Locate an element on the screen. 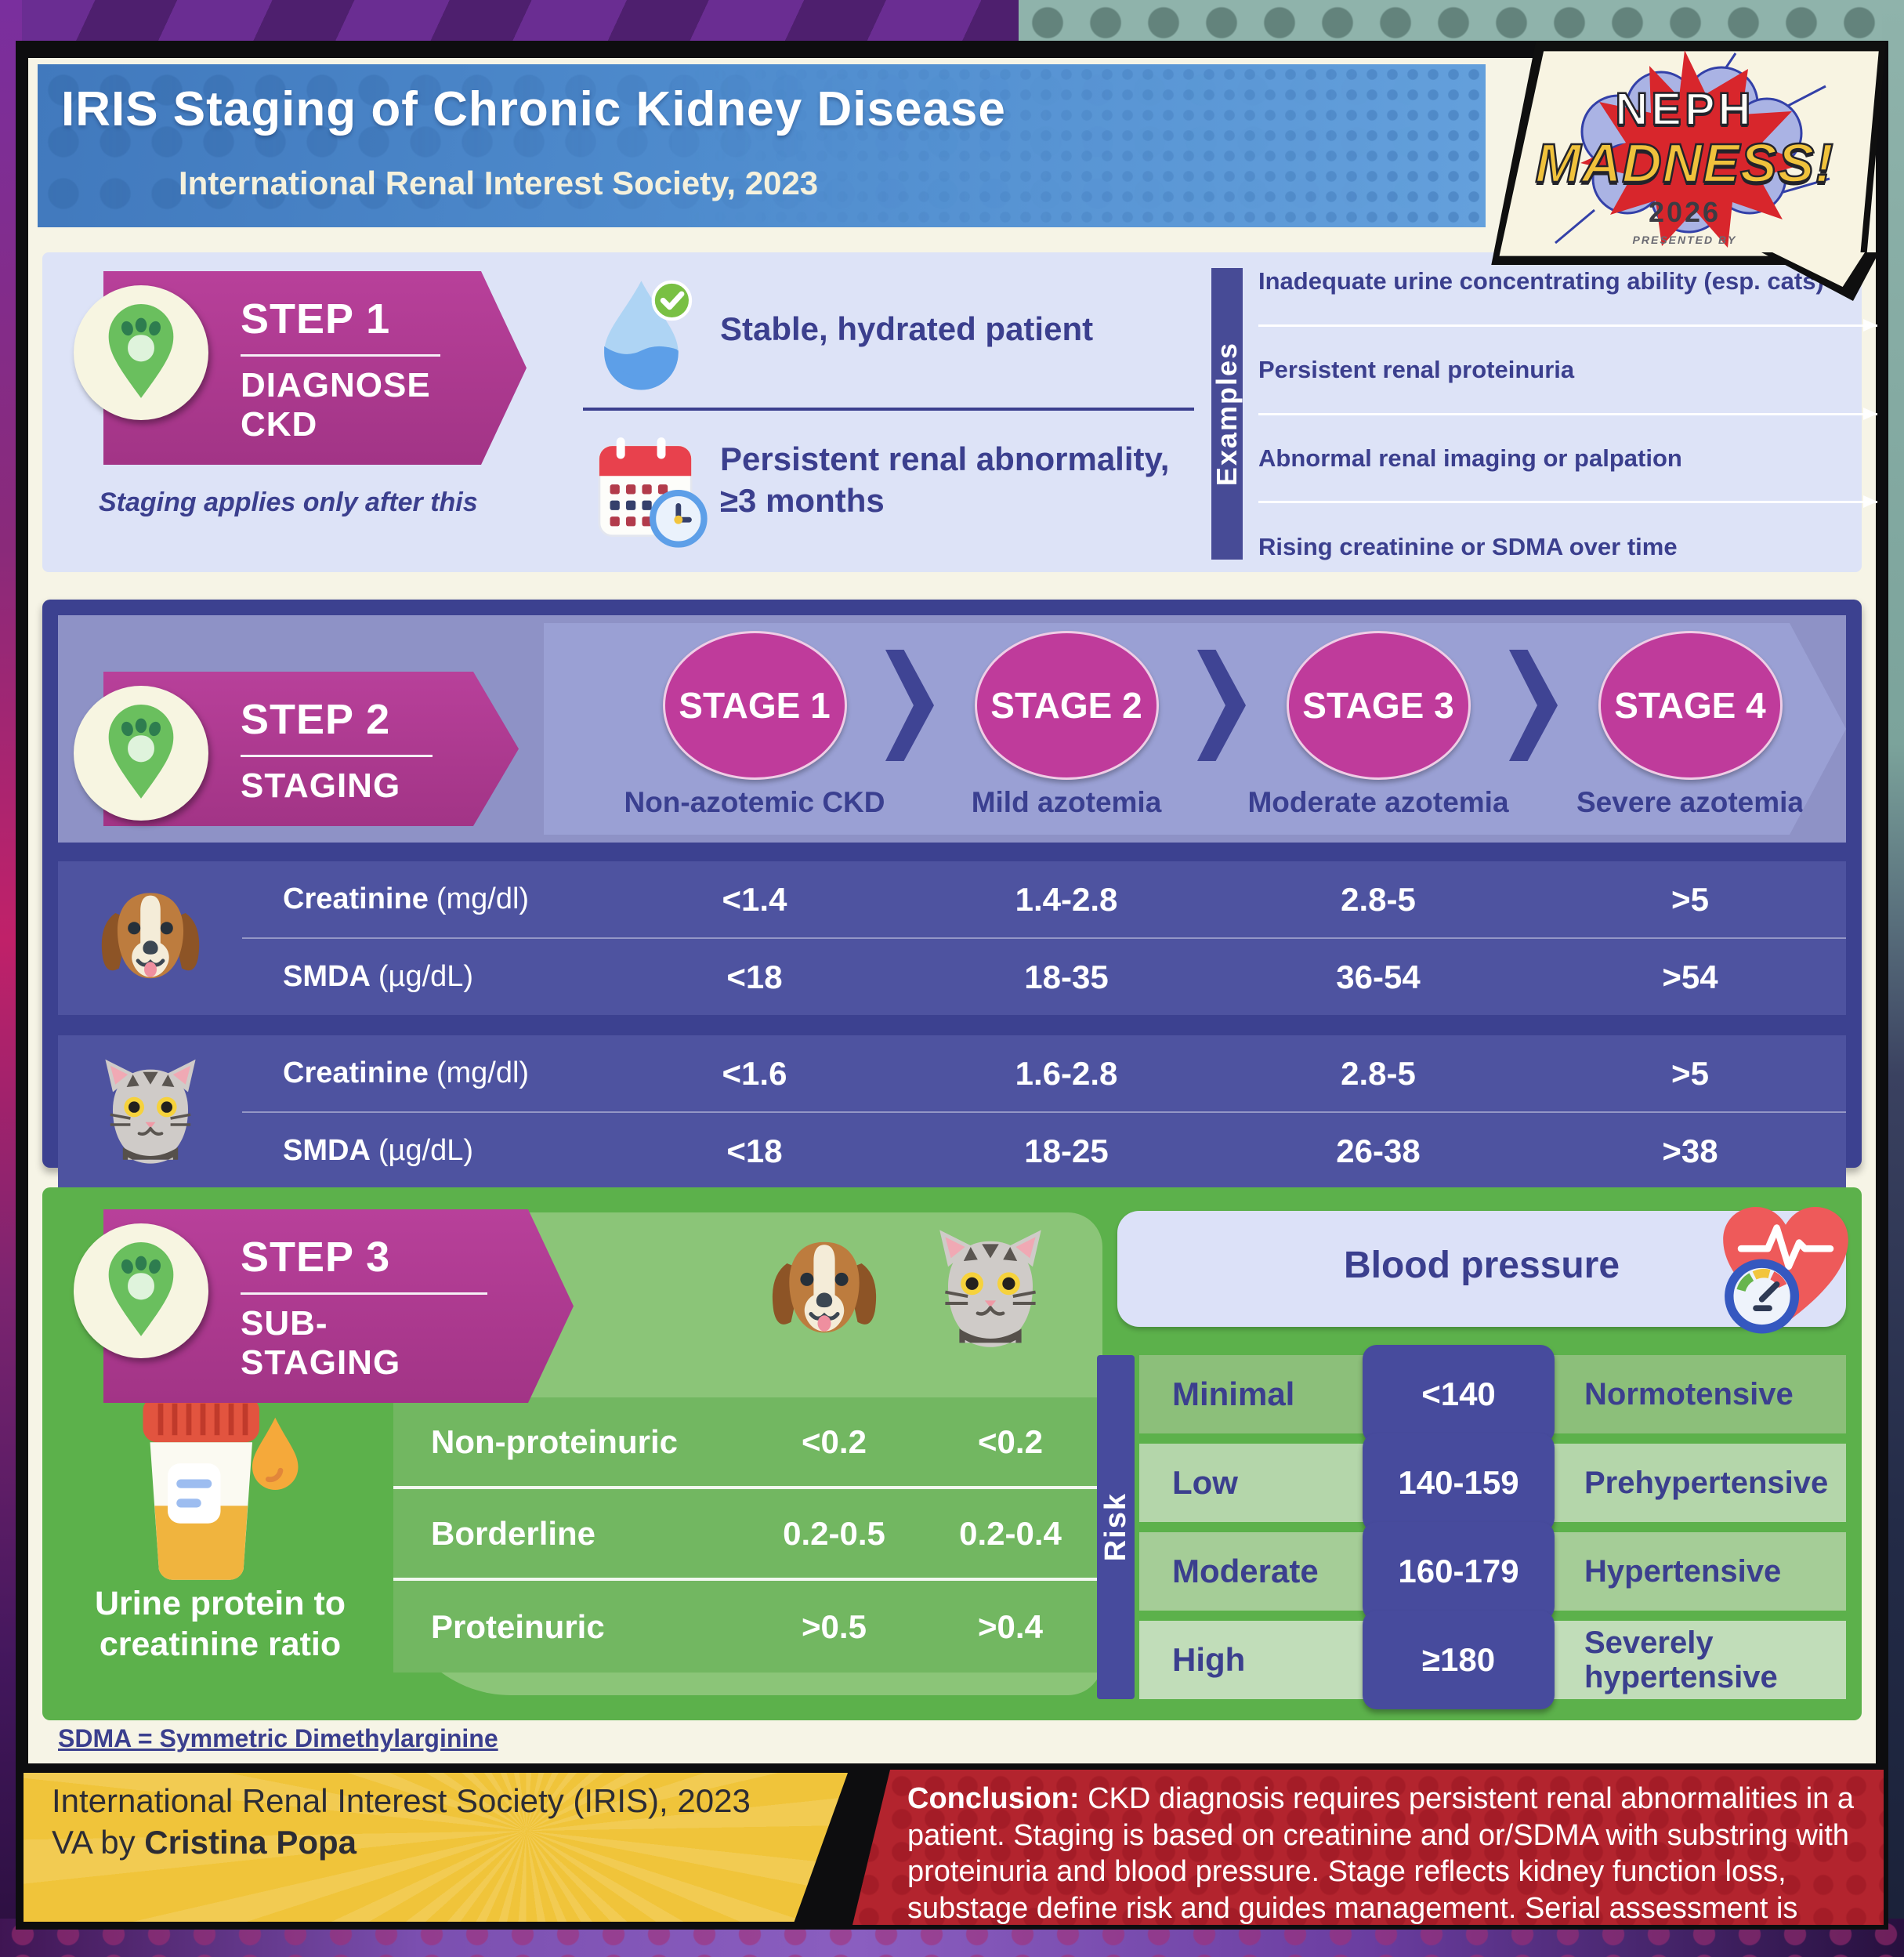 This screenshot has height=1957, width=1904. risk-vertical-label: Risk is located at coordinates (1116, 1527).